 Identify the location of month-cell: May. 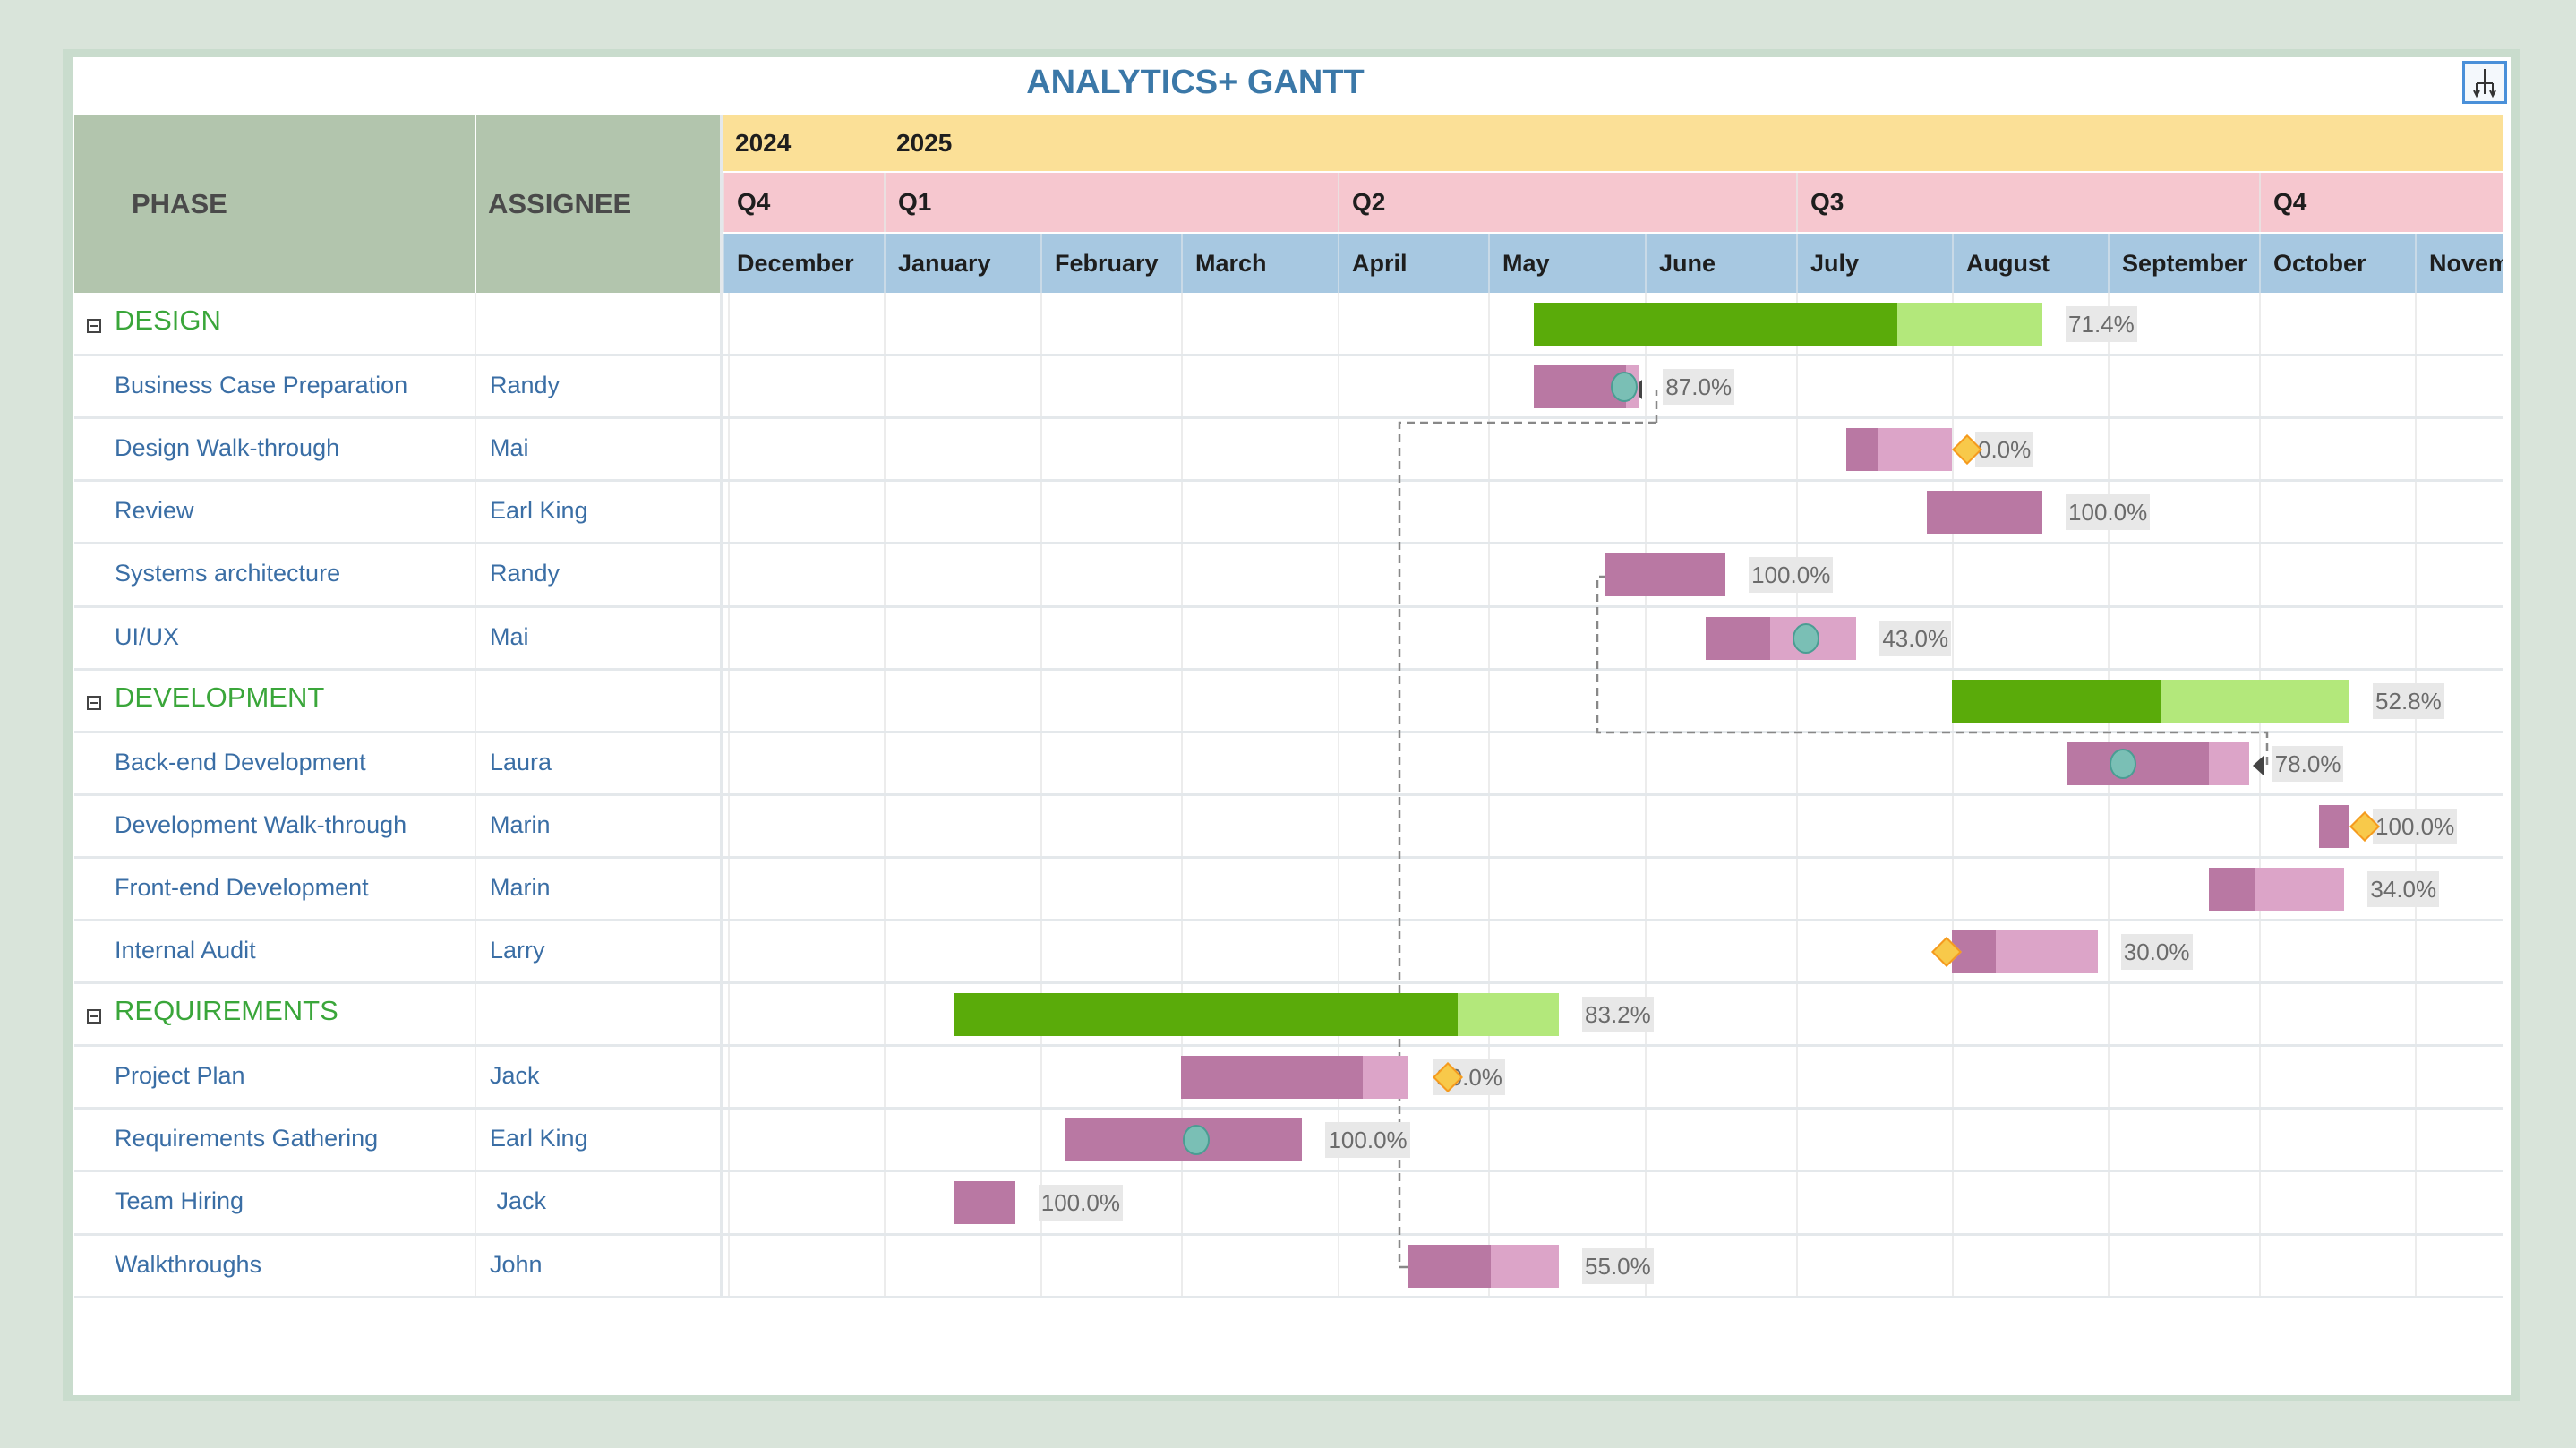
(1567, 263).